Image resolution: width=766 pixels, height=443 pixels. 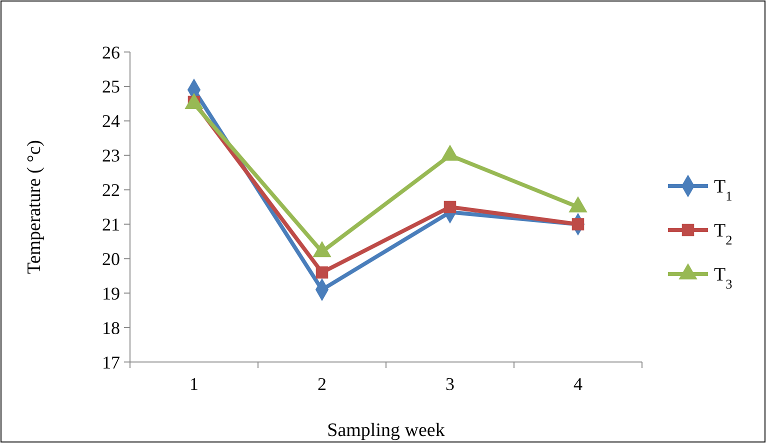 I want to click on y-tick-label: 26, so click(x=111, y=52).